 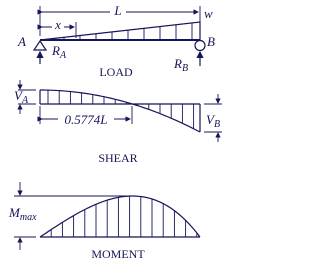 I want to click on length-label: L, so click(x=117, y=10).